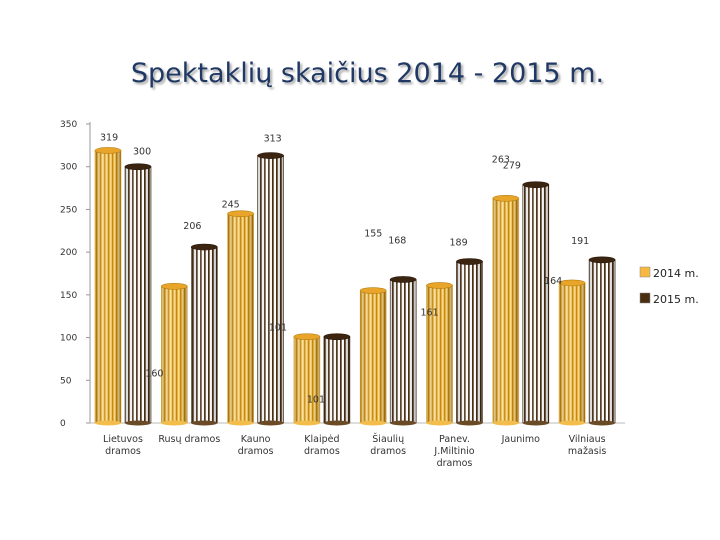 The width and height of the screenshot is (720, 540). I want to click on x-tick-label: Kauno dramos, so click(256, 445).